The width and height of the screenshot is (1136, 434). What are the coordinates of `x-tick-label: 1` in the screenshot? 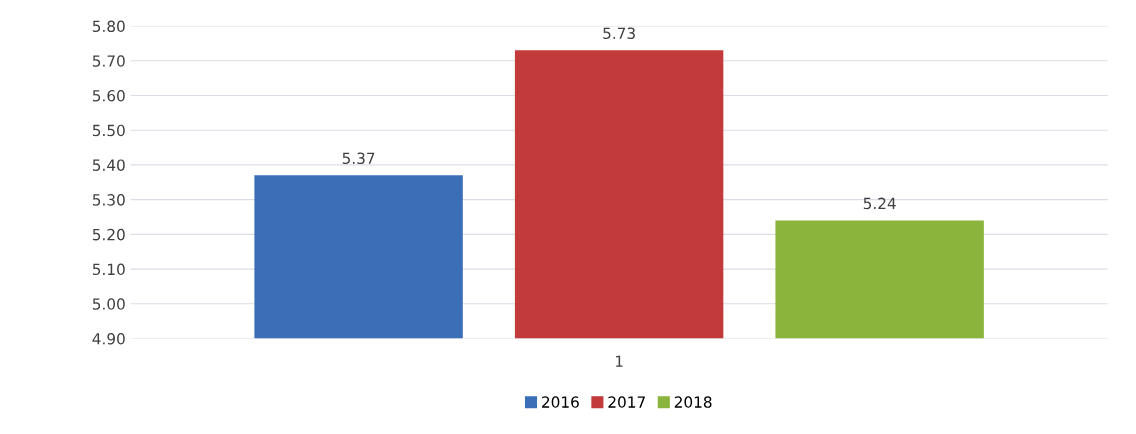 It's located at (619, 361).